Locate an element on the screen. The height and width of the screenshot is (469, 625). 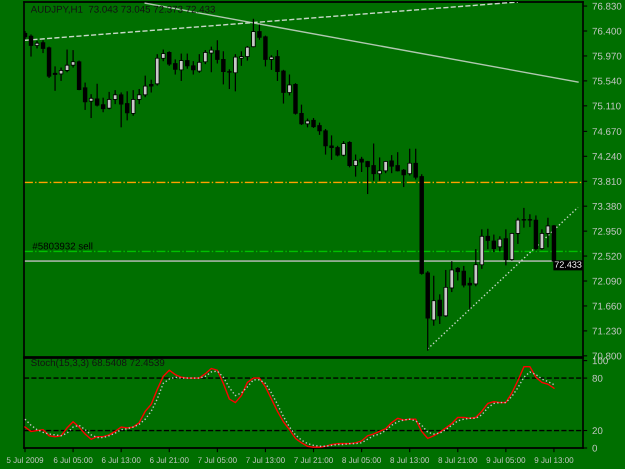
ref-line-label: #5803932 sell is located at coordinates (62, 246).